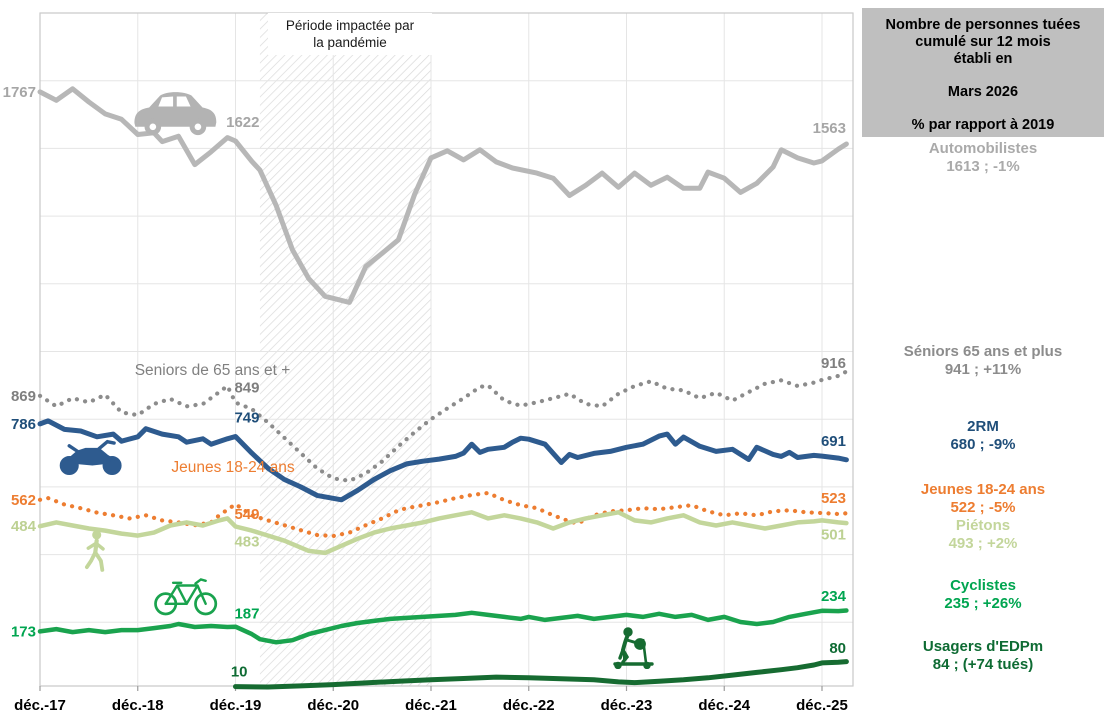 This screenshot has width=1110, height=722. I want to click on label-end-seniors: 916, so click(833, 363).